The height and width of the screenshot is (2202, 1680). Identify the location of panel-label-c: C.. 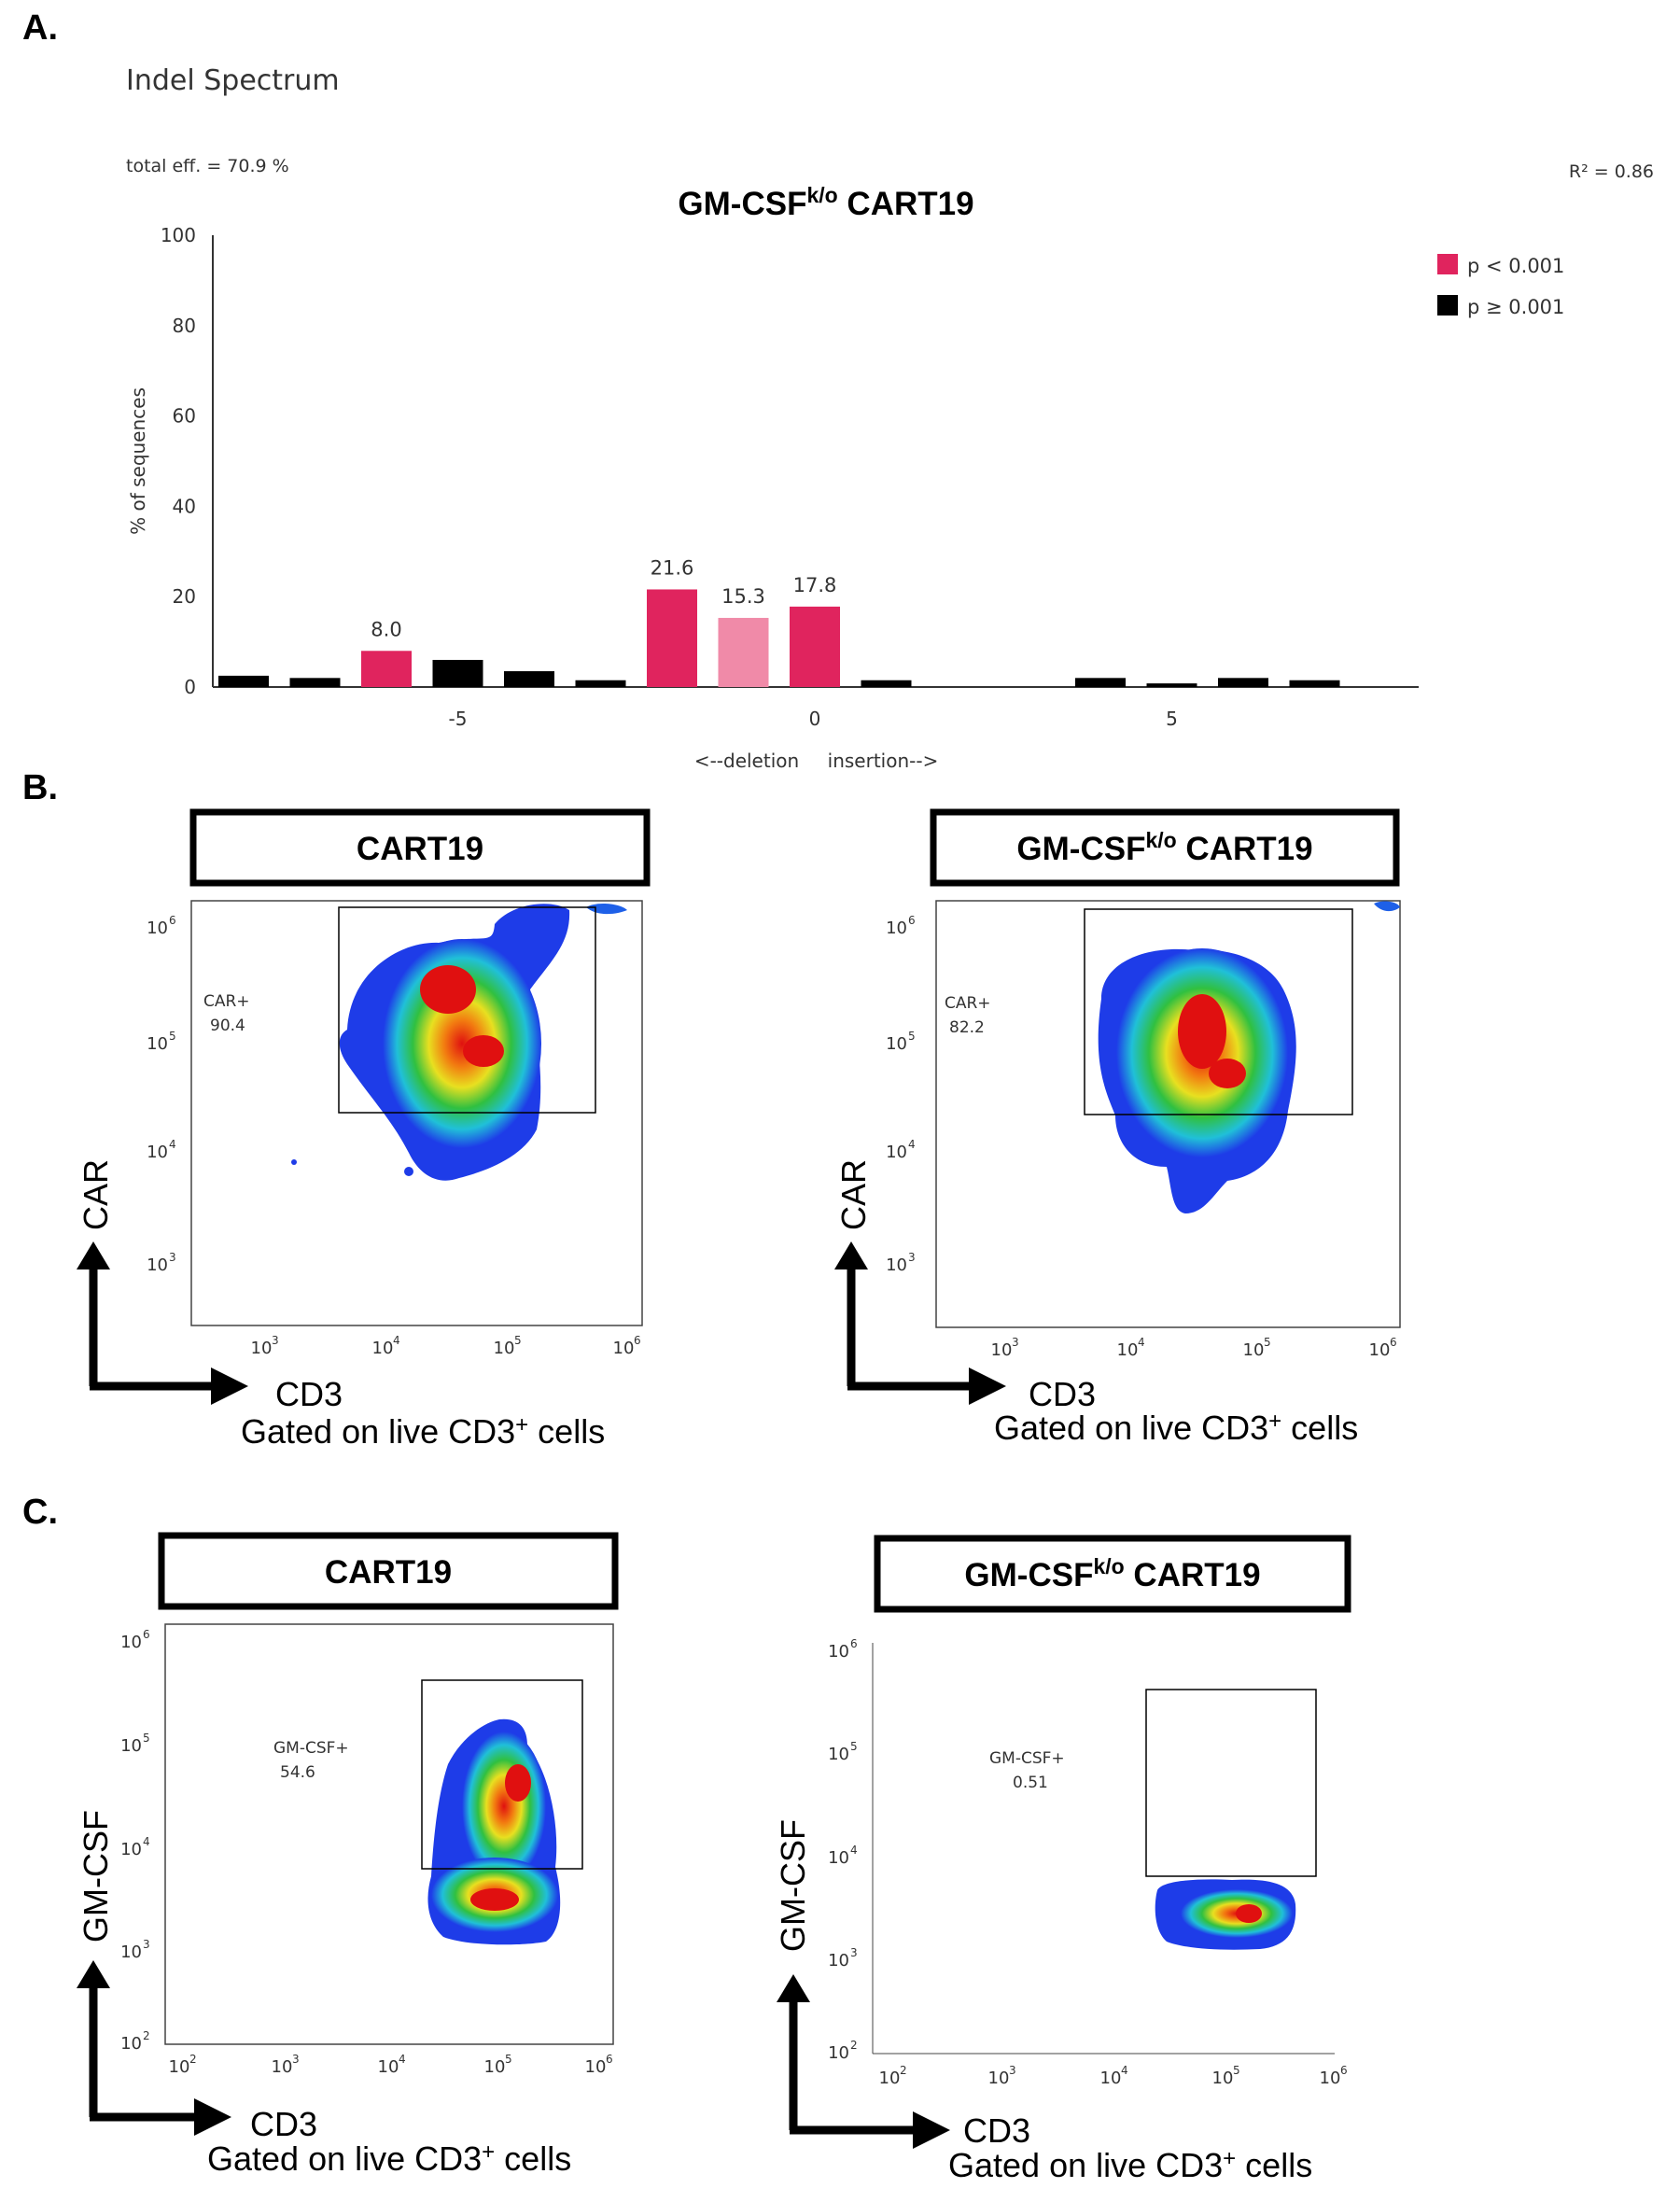
(40, 1513).